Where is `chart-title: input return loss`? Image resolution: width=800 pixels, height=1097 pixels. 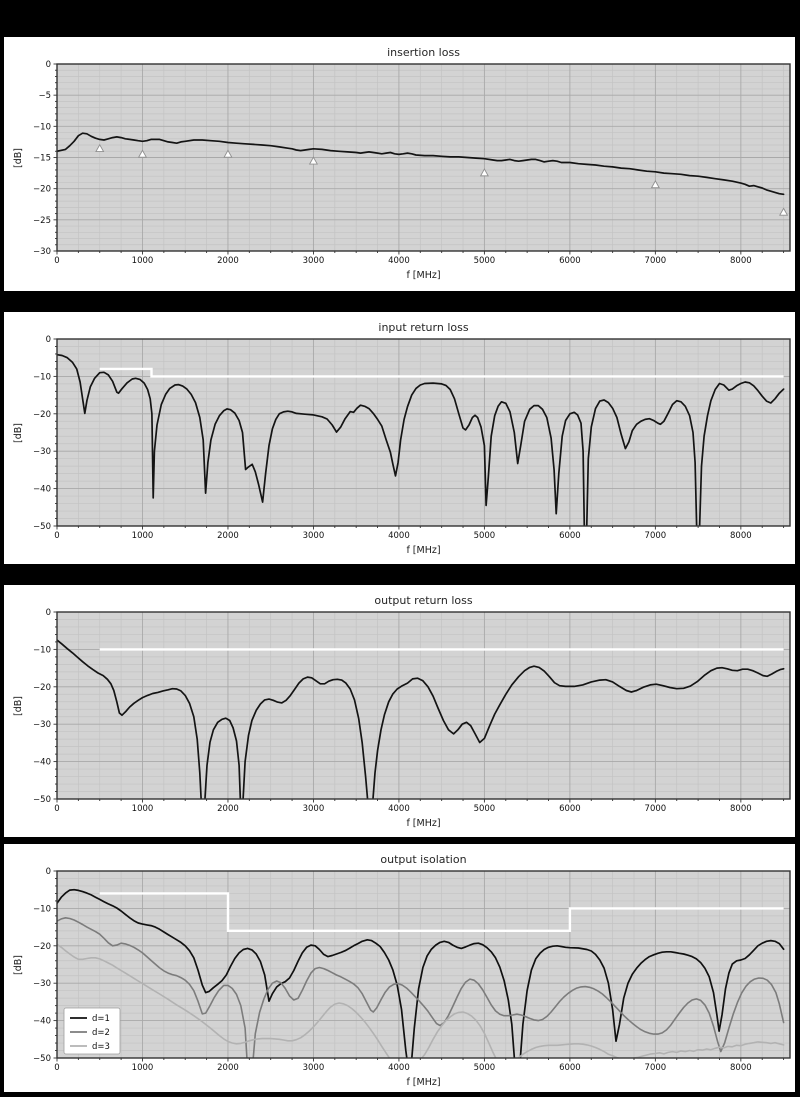 chart-title: input return loss is located at coordinates (423, 327).